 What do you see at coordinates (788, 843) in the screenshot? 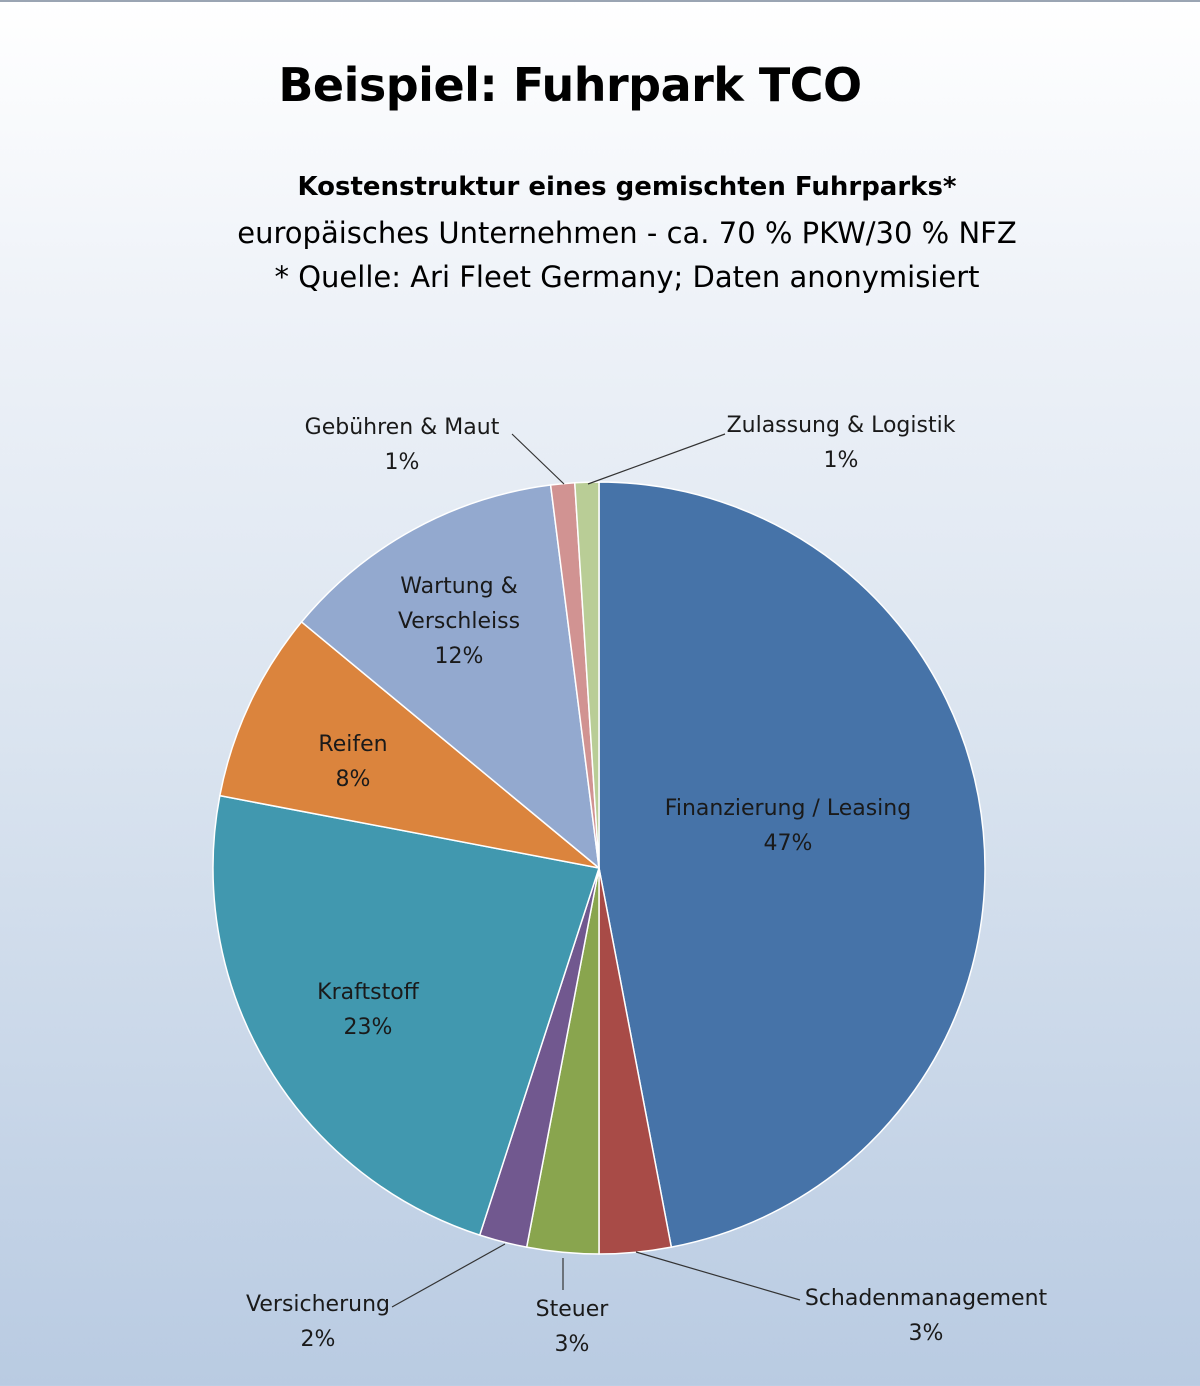
I see `slice-value-finanzierung-leasing: 47%` at bounding box center [788, 843].